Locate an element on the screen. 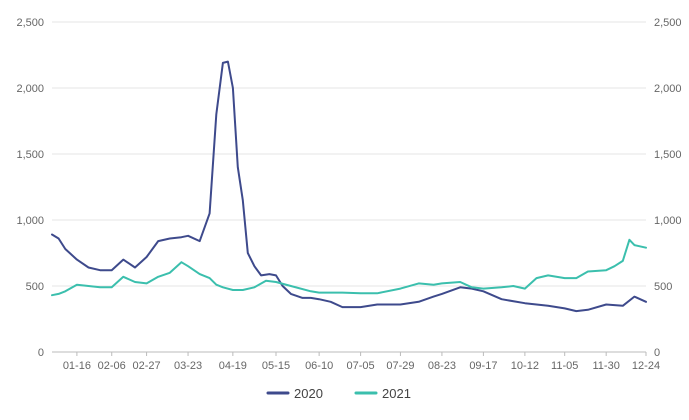 This screenshot has width=689, height=420. y-tick-label-right: 2,500 is located at coordinates (668, 23).